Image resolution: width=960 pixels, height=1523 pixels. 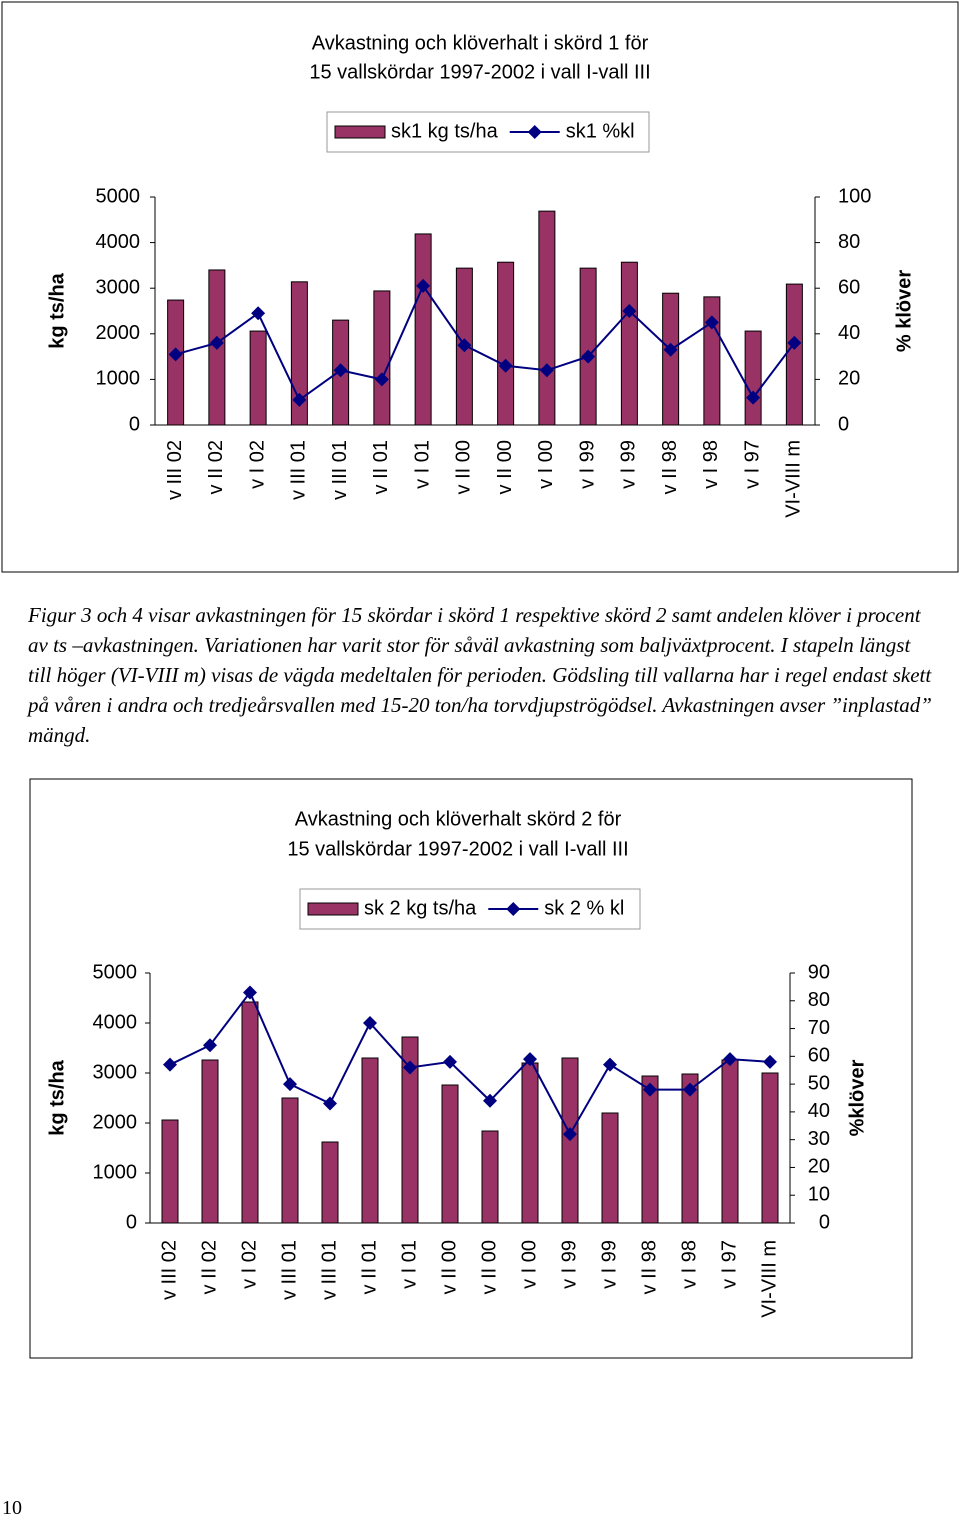 What do you see at coordinates (819, 1028) in the screenshot?
I see `y2-tick-label: 70` at bounding box center [819, 1028].